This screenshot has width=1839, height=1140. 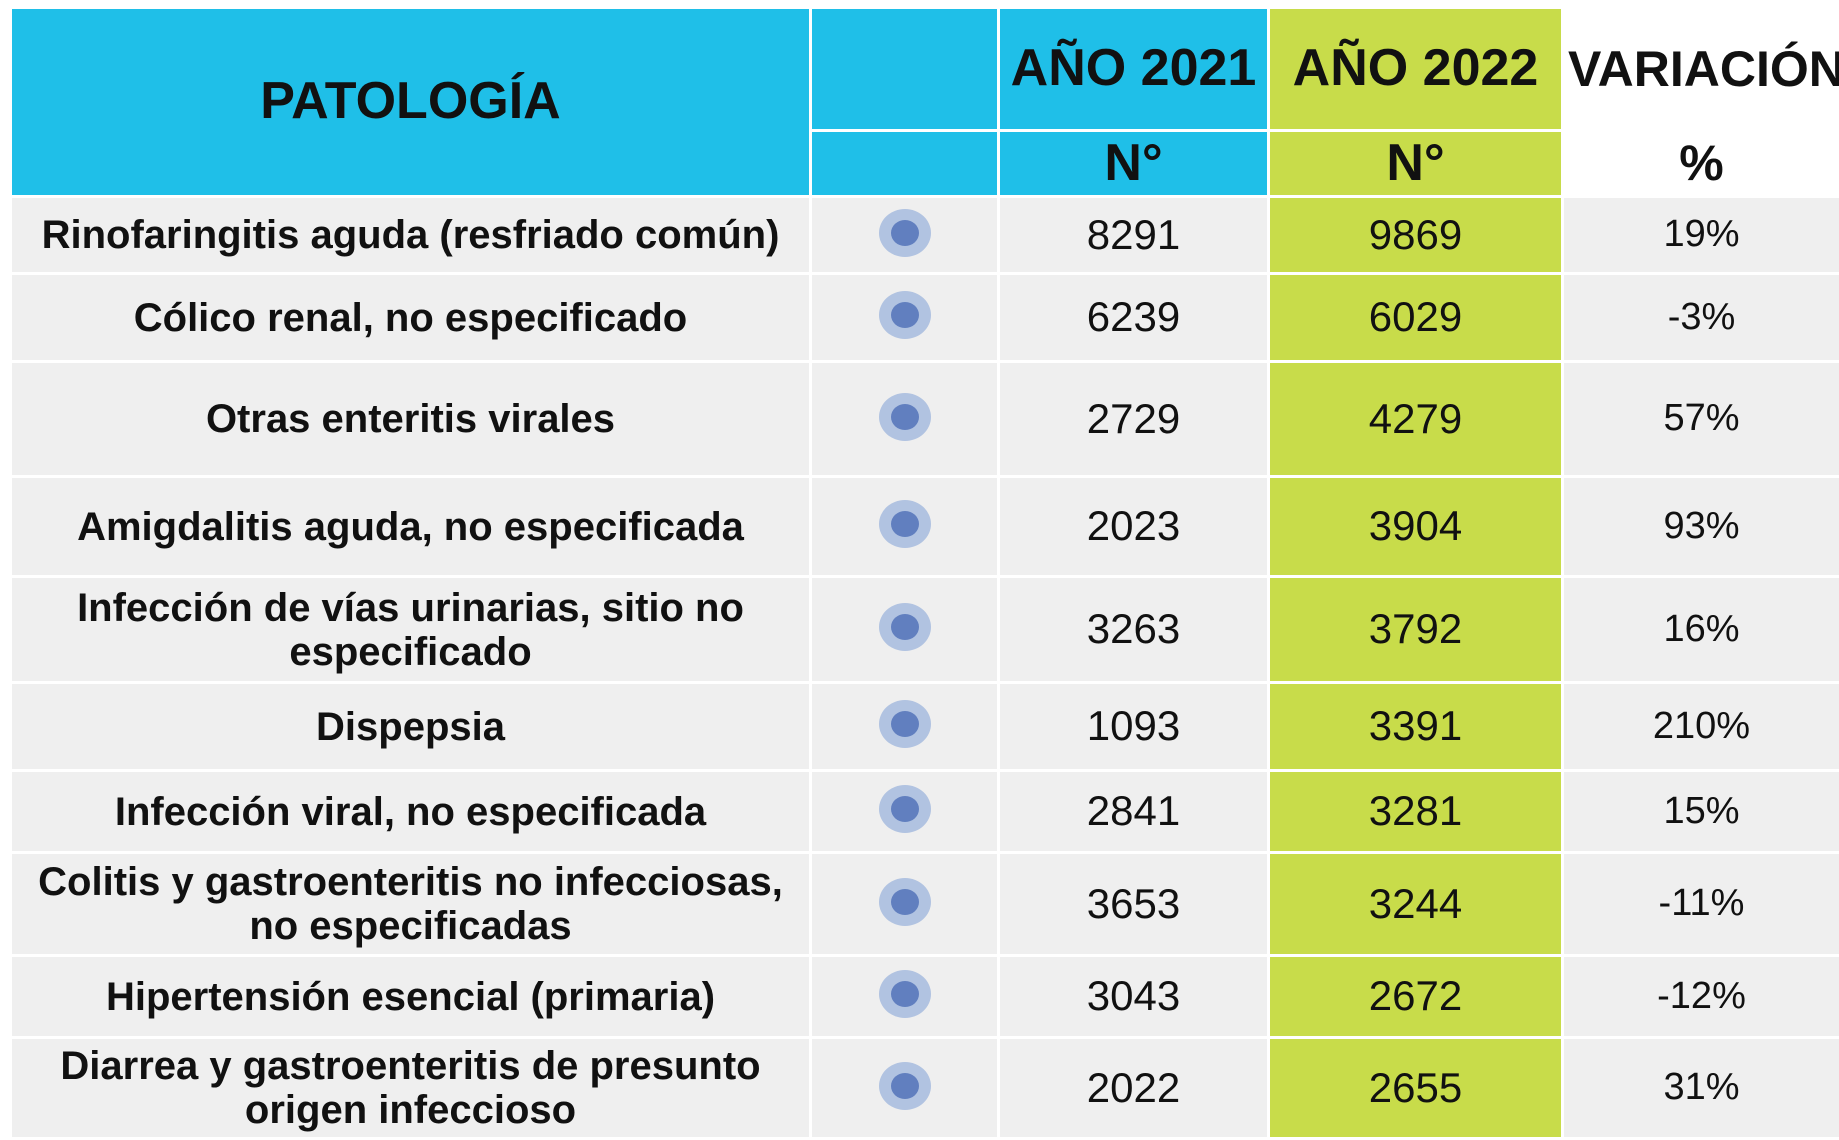 I want to click on value-2022: 2655, so click(x=1416, y=1088).